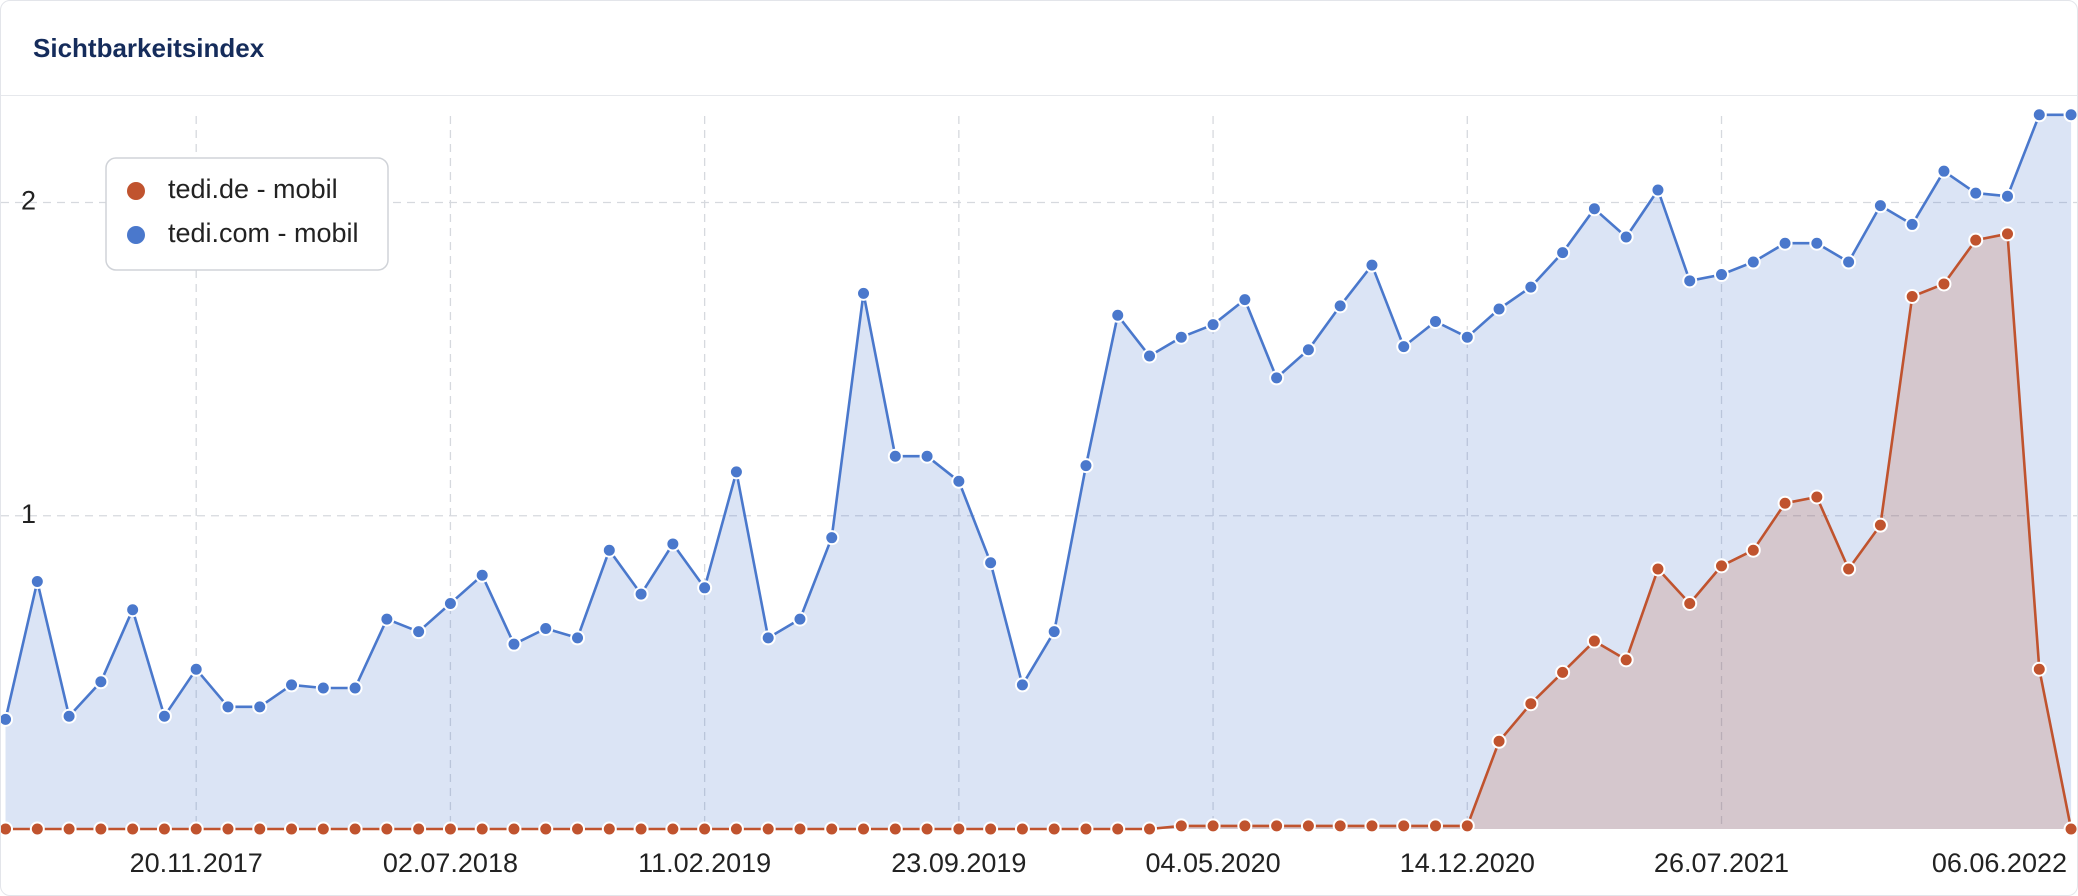 Image resolution: width=2078 pixels, height=896 pixels. Describe the element at coordinates (196, 863) in the screenshot. I see `x-tick-label: 20.11.2017` at that location.